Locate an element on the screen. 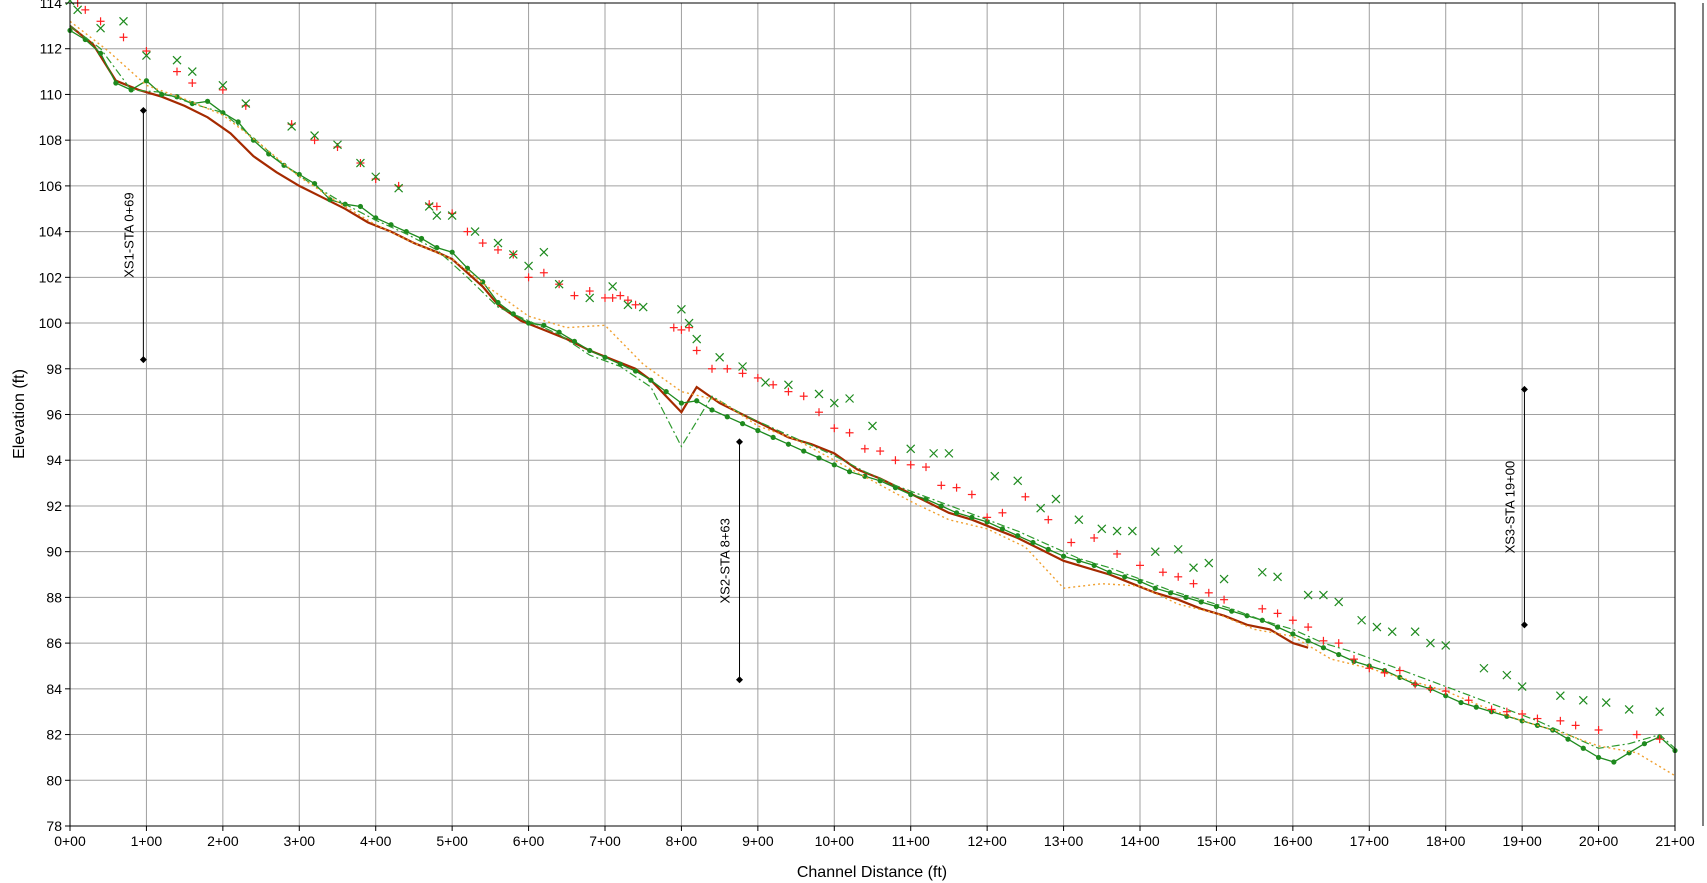  y-tick-label: 102 is located at coordinates (51, 277).